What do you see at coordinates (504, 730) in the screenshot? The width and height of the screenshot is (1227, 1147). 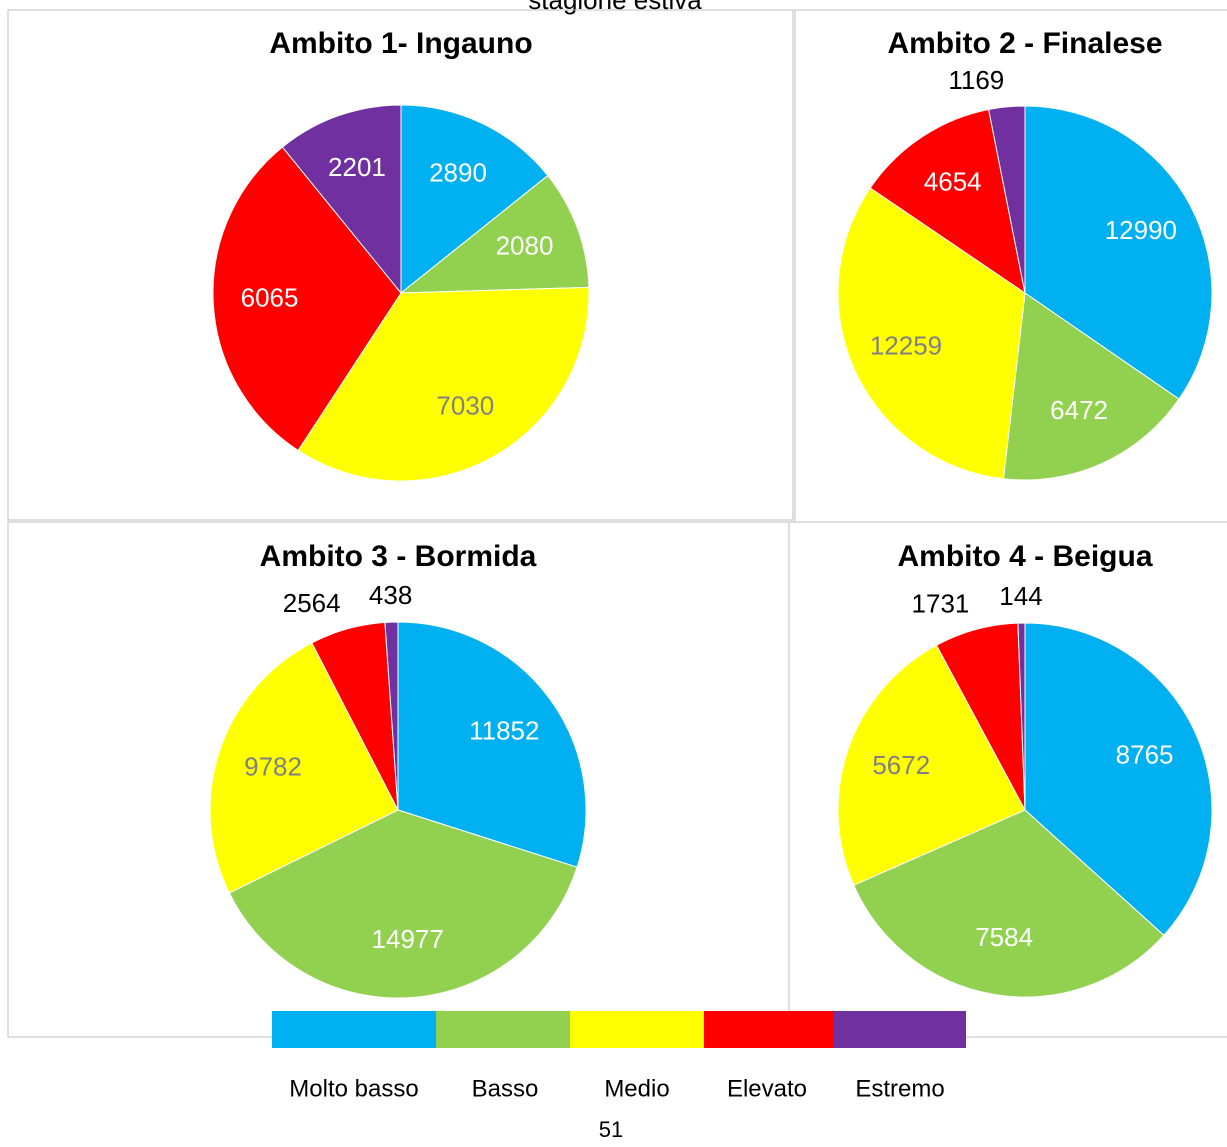 I see `data-label: 11852` at bounding box center [504, 730].